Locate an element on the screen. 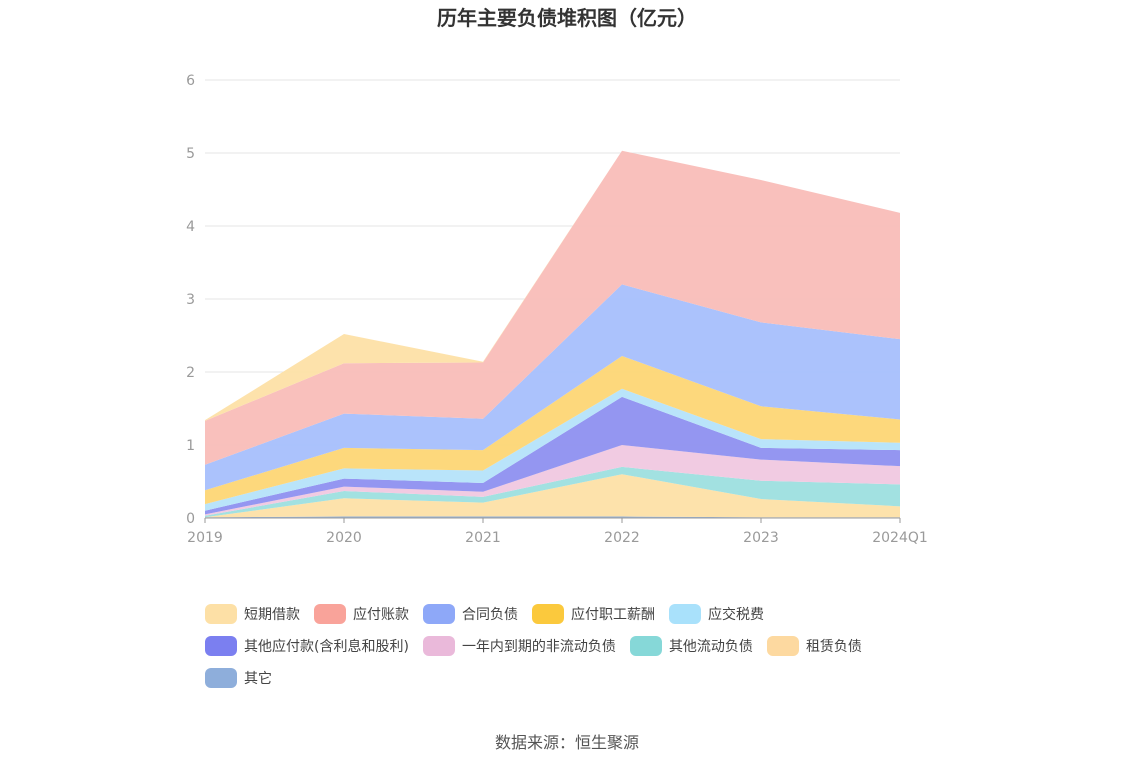 The image size is (1134, 766). legend-label: 租赁负债 is located at coordinates (833, 647).